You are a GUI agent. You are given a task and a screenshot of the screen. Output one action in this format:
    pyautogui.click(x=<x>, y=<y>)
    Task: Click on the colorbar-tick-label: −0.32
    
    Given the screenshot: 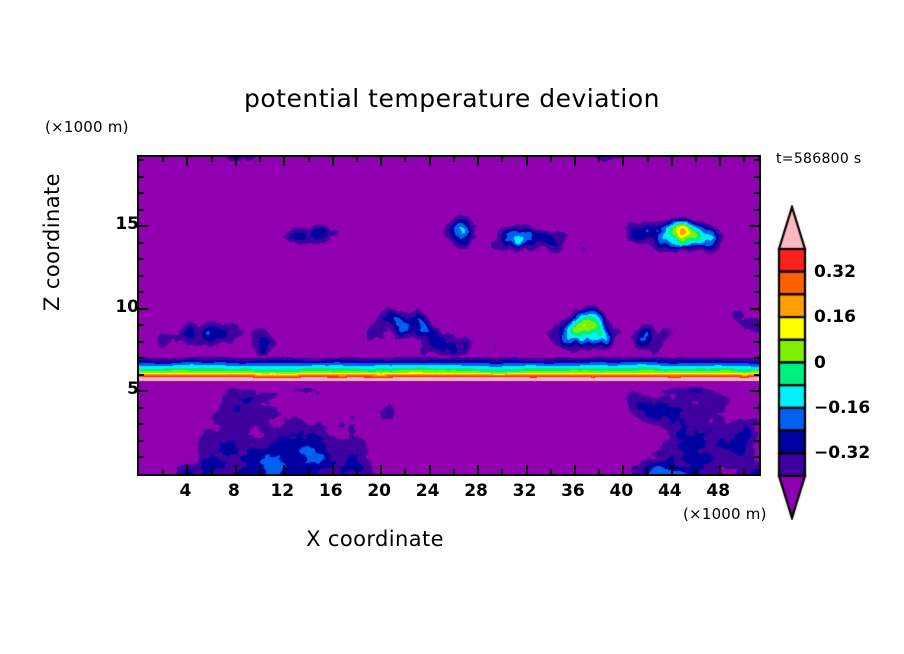 What is the action you would take?
    pyautogui.click(x=842, y=453)
    